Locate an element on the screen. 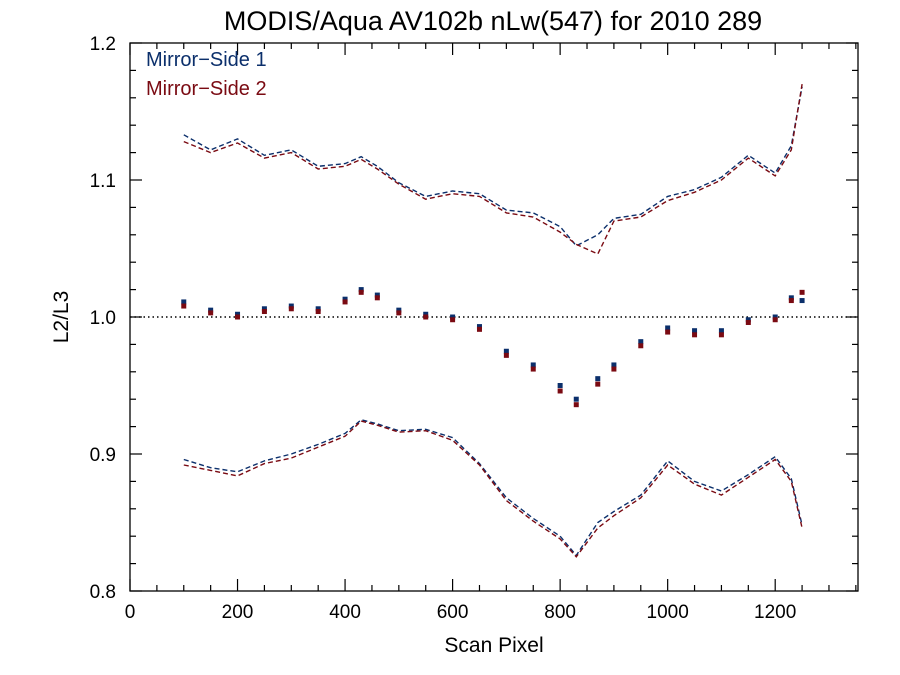 Image resolution: width=900 pixels, height=675 pixels. y-tick-label: 0.9 is located at coordinates (103, 455).